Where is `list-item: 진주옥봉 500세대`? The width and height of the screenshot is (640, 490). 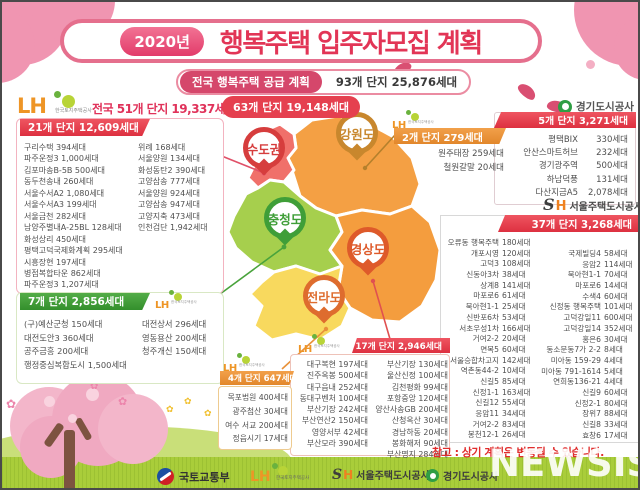 list-item: 진주옥봉 500세대 is located at coordinates (337, 376).